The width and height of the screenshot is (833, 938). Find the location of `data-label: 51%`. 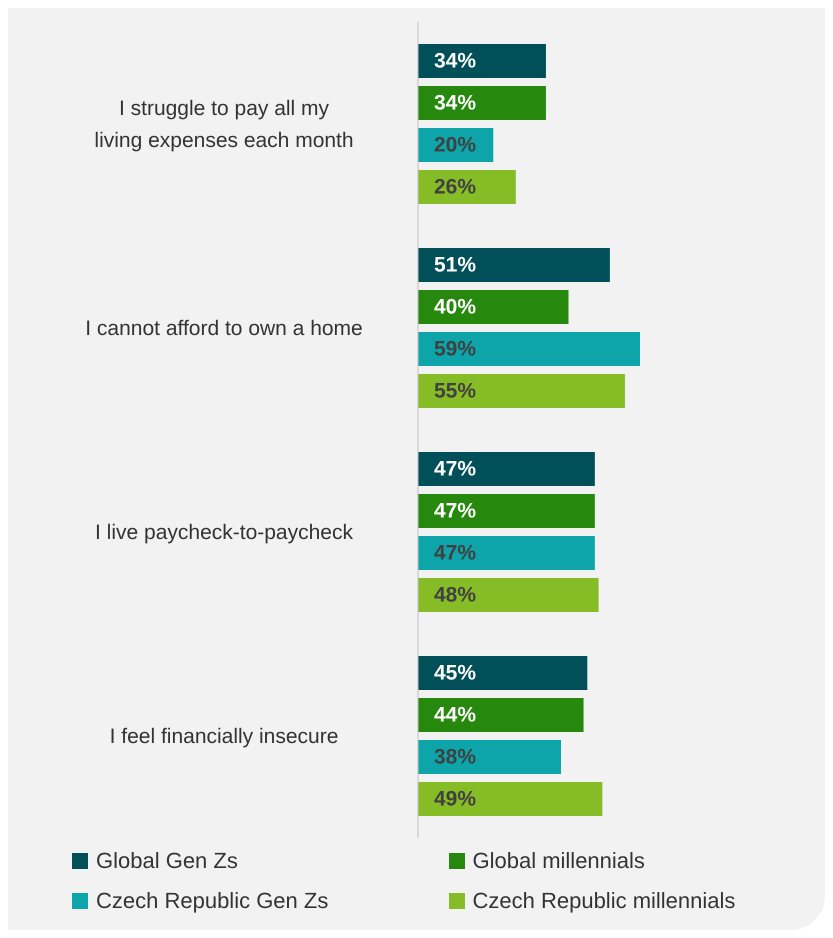

data-label: 51% is located at coordinates (455, 265).